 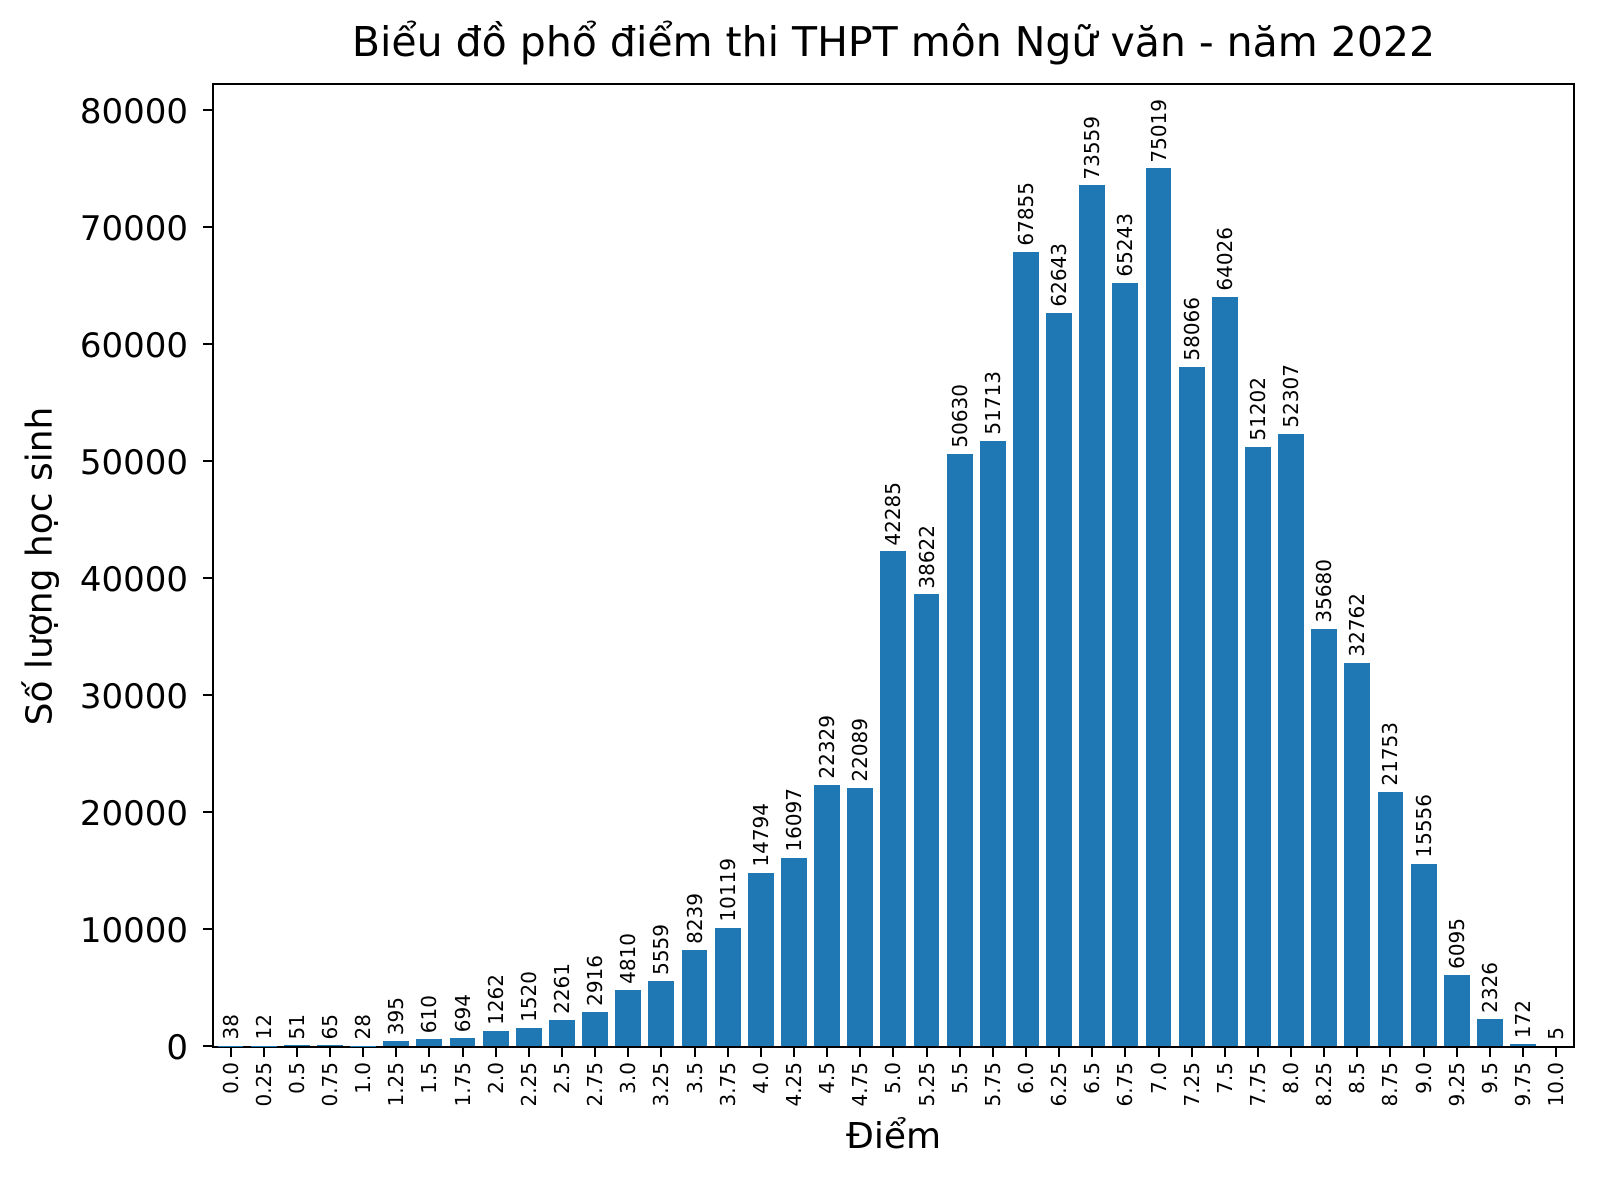 What do you see at coordinates (296, 565) in the screenshot?
I see `bar-slot: 51` at bounding box center [296, 565].